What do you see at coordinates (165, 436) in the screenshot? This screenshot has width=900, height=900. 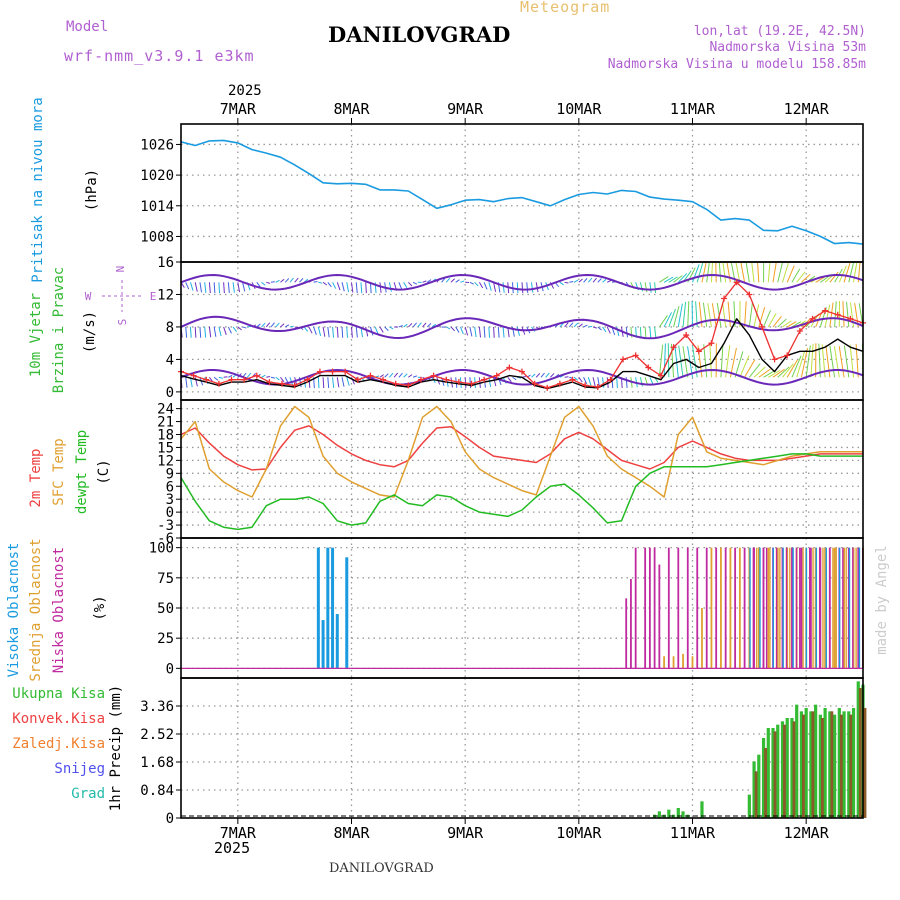 I see `y-tick-label: 18` at bounding box center [165, 436].